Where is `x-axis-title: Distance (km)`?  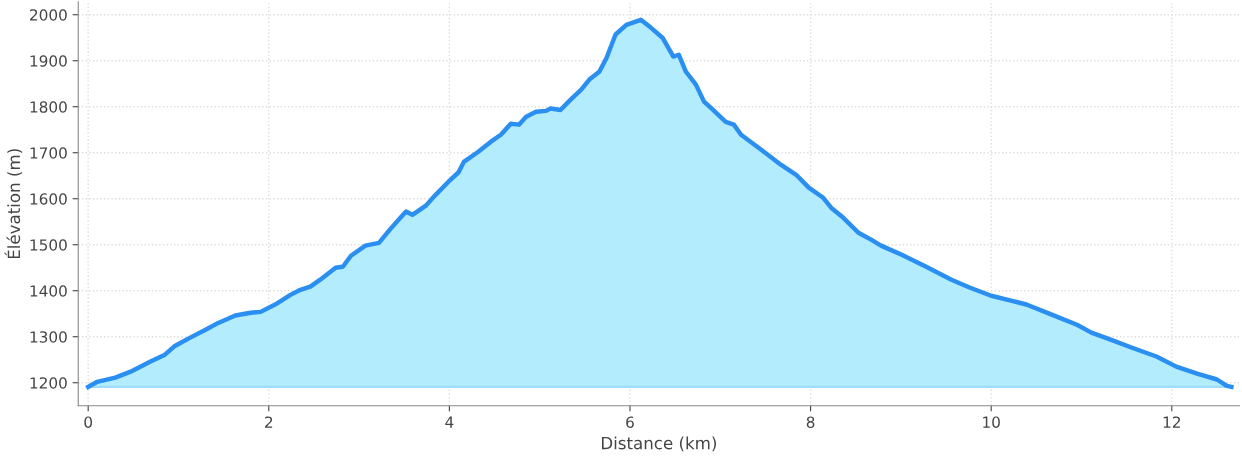
x-axis-title: Distance (km) is located at coordinates (658, 444).